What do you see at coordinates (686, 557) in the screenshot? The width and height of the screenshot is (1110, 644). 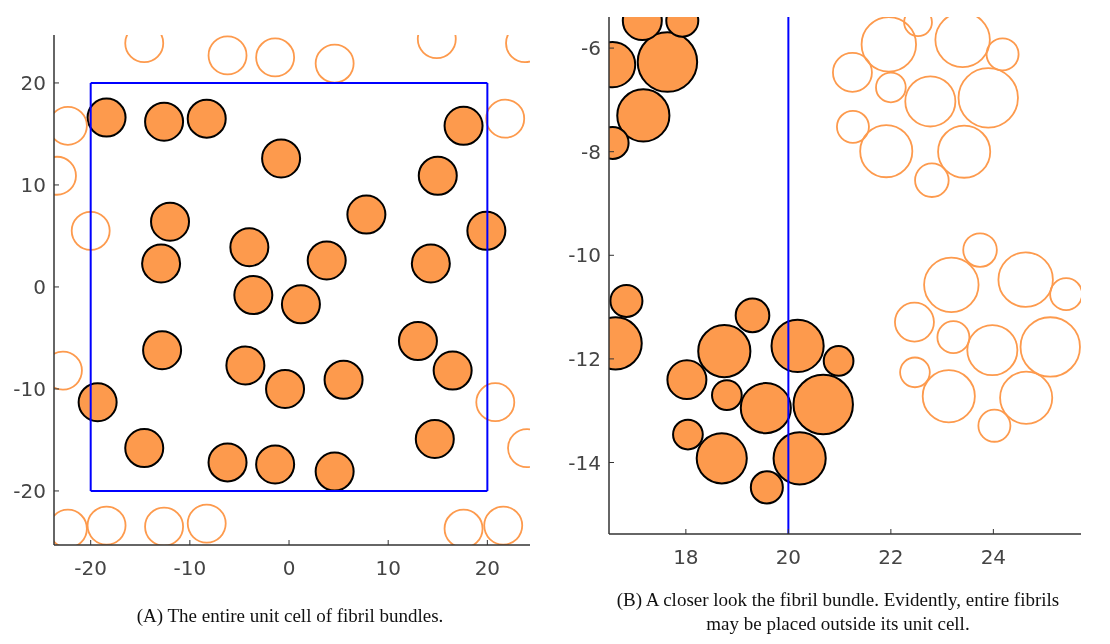 I see `x-tick-label: 18` at bounding box center [686, 557].